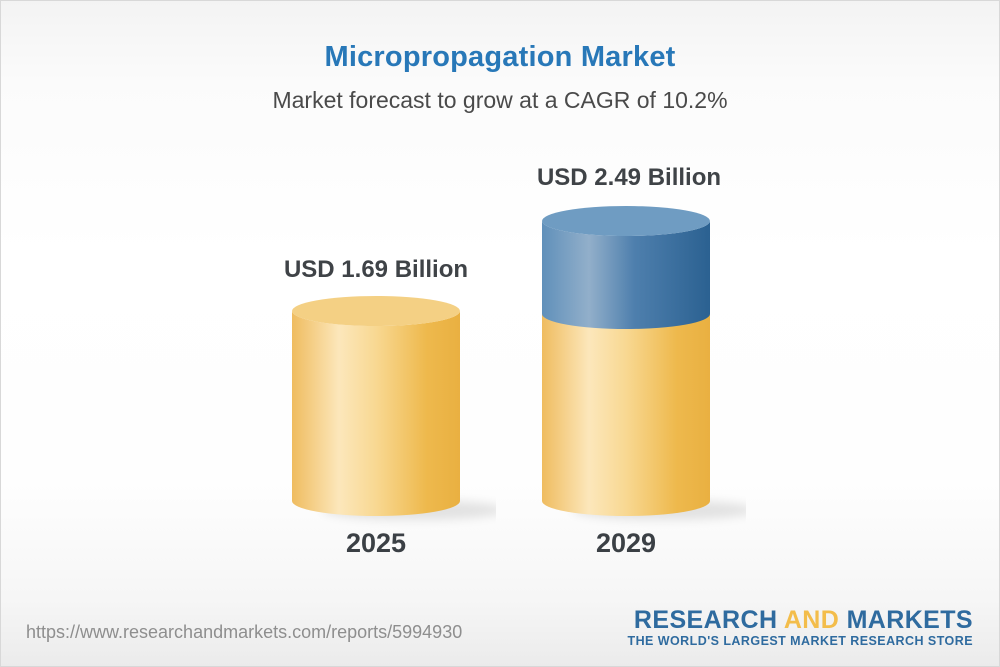 The image size is (1000, 667). I want to click on bar-2025-body, so click(376, 413).